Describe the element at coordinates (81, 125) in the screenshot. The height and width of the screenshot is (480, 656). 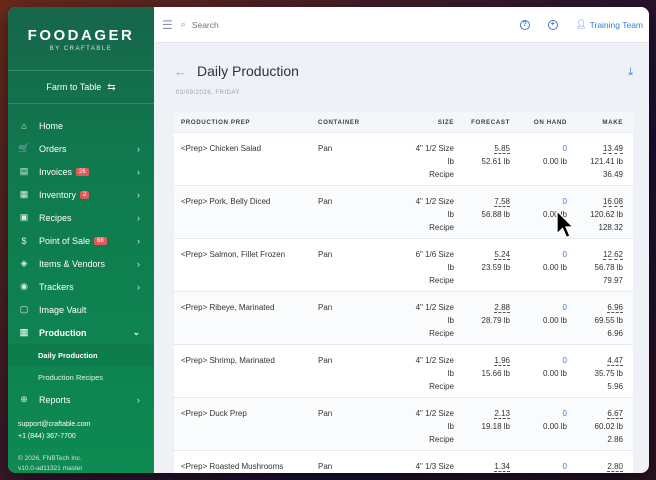
I see `sidebar-item-home: ⌂ Home` at that location.